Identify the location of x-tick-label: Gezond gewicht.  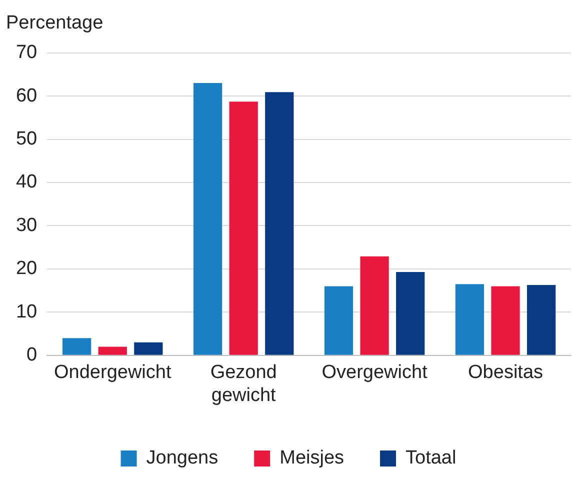
(243, 384).